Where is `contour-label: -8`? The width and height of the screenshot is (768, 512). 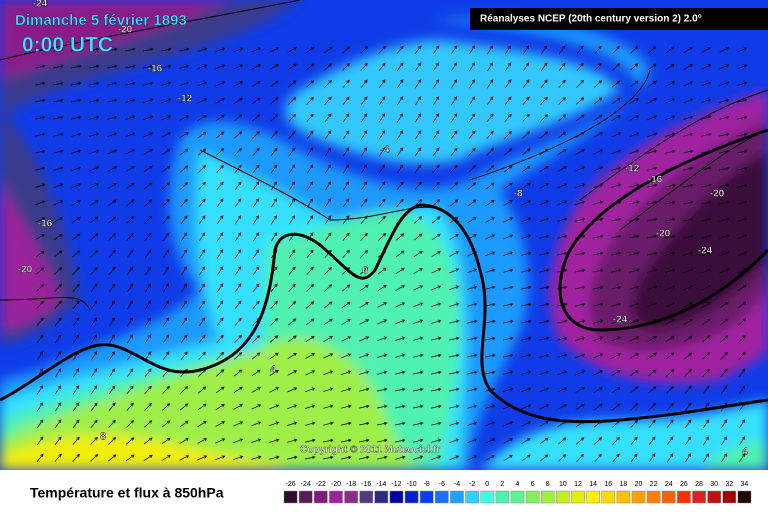 contour-label: -8 is located at coordinates (518, 194).